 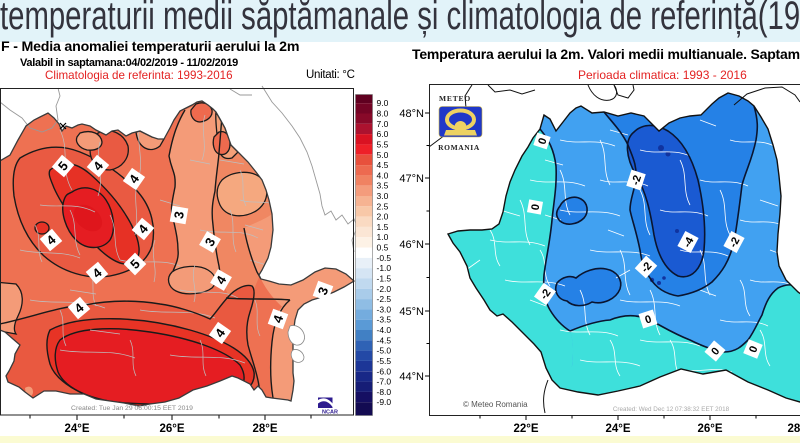 I want to click on svg-text: -3.5, so click(x=384, y=320).